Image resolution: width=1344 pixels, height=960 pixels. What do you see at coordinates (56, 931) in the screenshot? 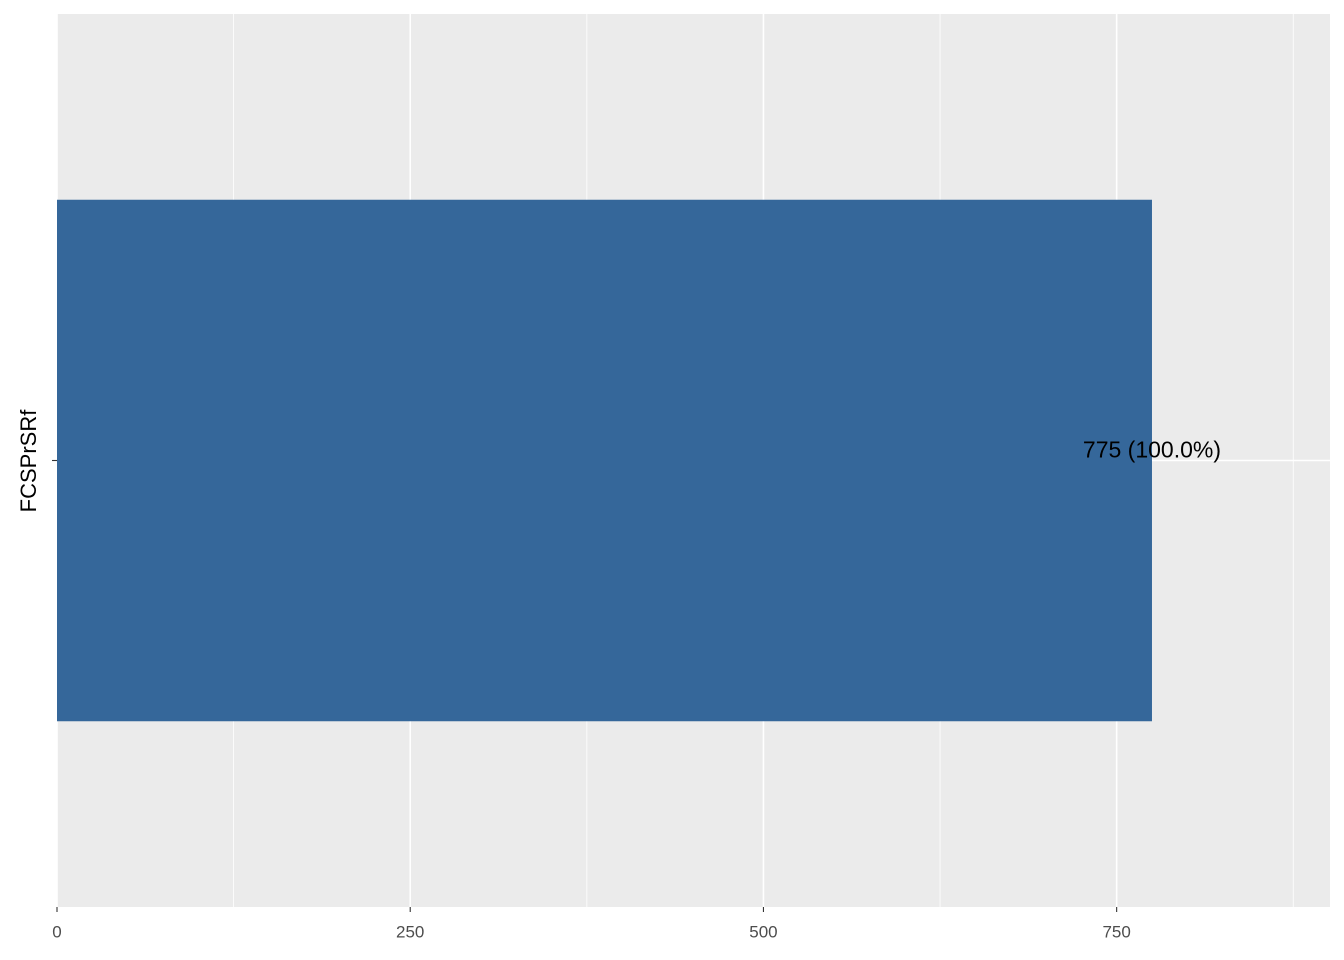
I see `x-tick-label: 0` at bounding box center [56, 931].